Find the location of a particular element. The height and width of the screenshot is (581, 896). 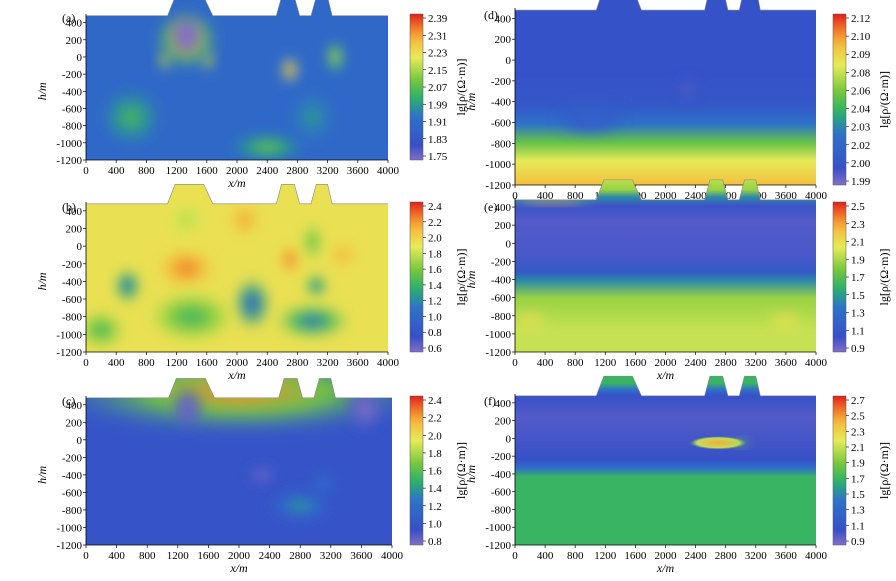

colorbar-tick-label: 2.23 is located at coordinates (438, 54).